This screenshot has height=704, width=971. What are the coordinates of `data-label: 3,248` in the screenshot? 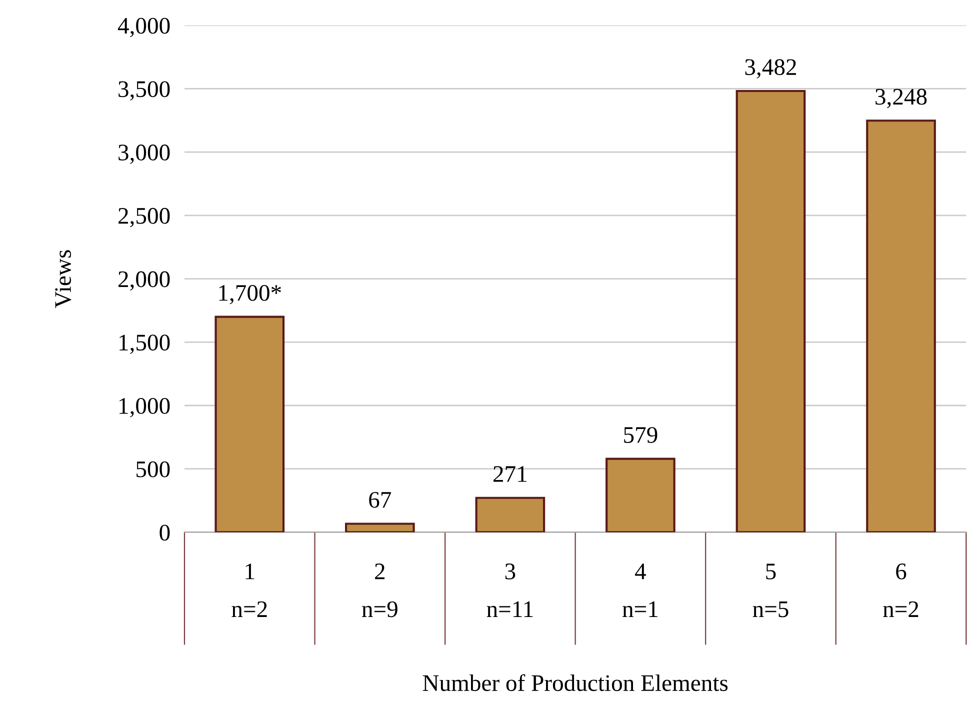 It's located at (901, 98).